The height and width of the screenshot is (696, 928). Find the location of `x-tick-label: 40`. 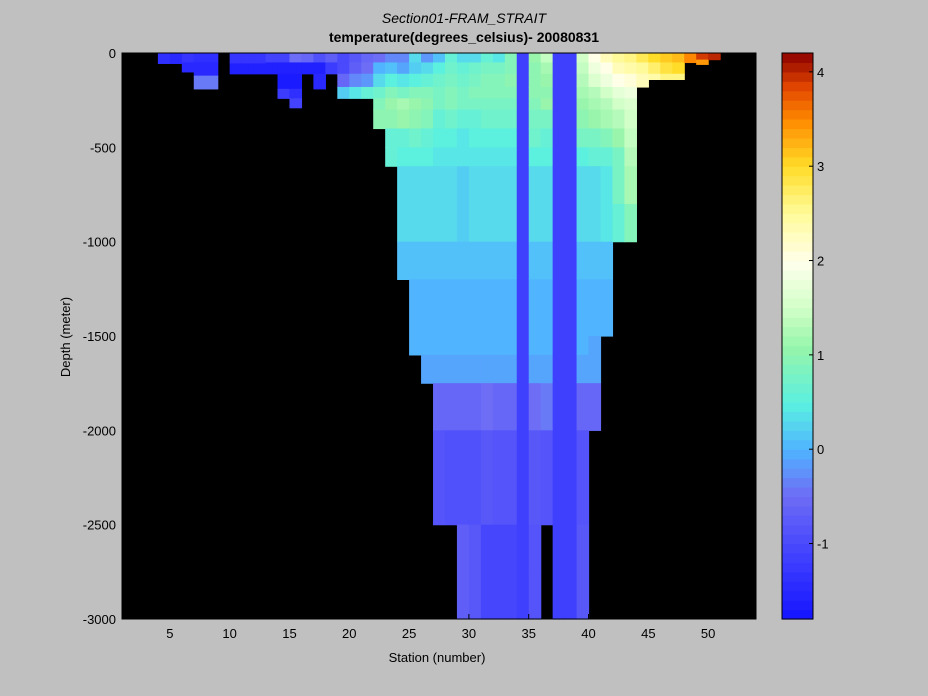

x-tick-label: 40 is located at coordinates (588, 633).